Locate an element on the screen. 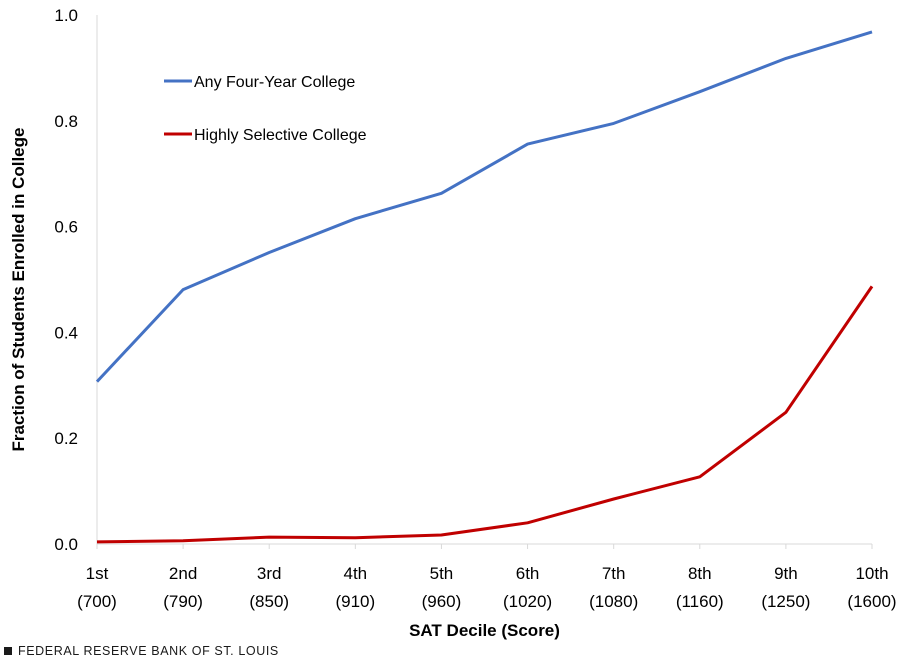 The width and height of the screenshot is (909, 660). legend-label: Any Four-Year College is located at coordinates (274, 82).